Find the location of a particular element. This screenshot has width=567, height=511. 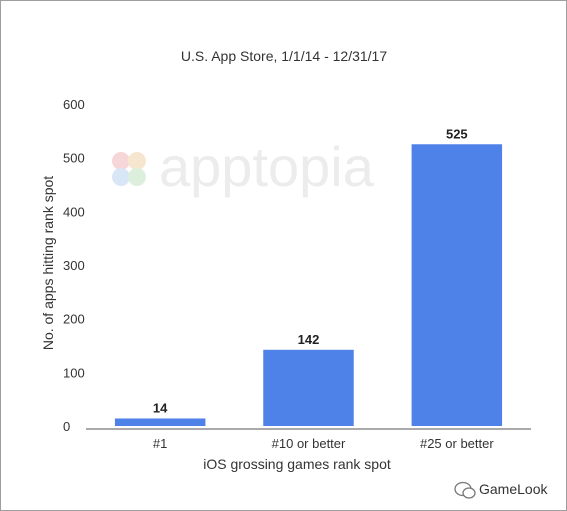

footer-brand: GameLook is located at coordinates (513, 489).